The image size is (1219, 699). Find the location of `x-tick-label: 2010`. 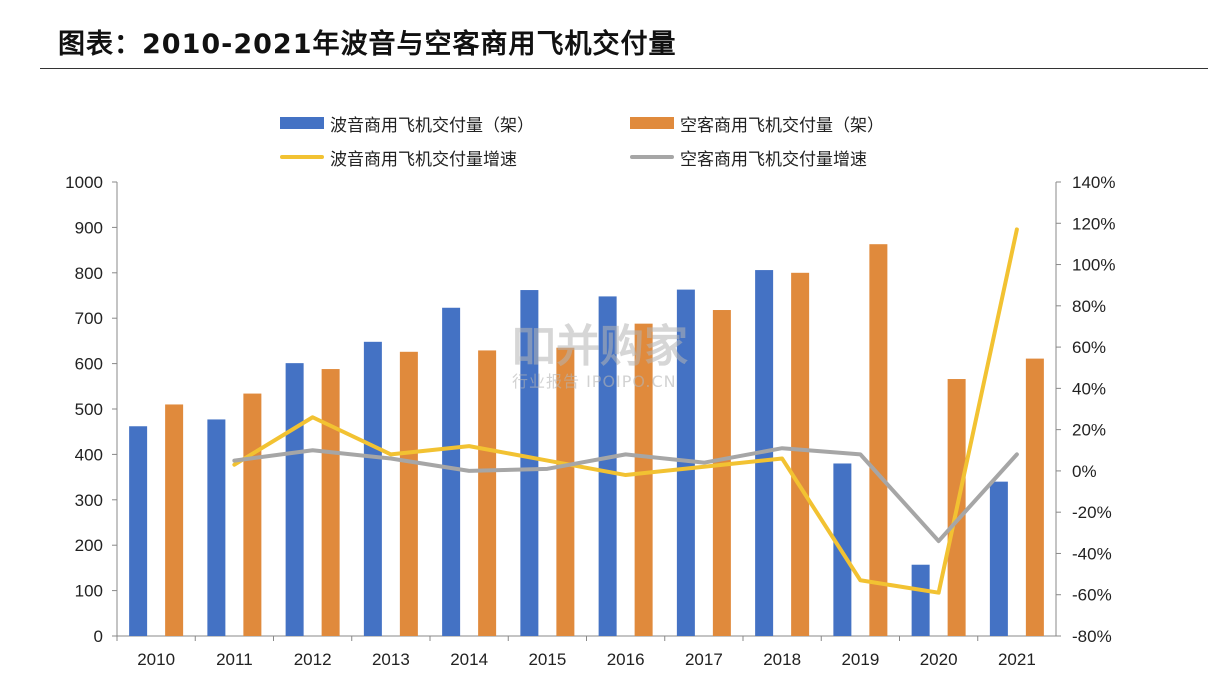

x-tick-label: 2010 is located at coordinates (156, 659).